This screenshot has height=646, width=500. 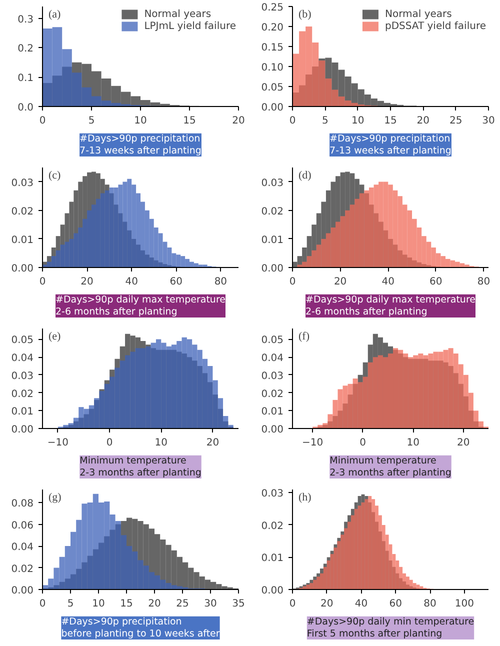 I want to click on x-axis-title: #Days>90p daily min temperature First 5 months after planting, so click(x=390, y=628).